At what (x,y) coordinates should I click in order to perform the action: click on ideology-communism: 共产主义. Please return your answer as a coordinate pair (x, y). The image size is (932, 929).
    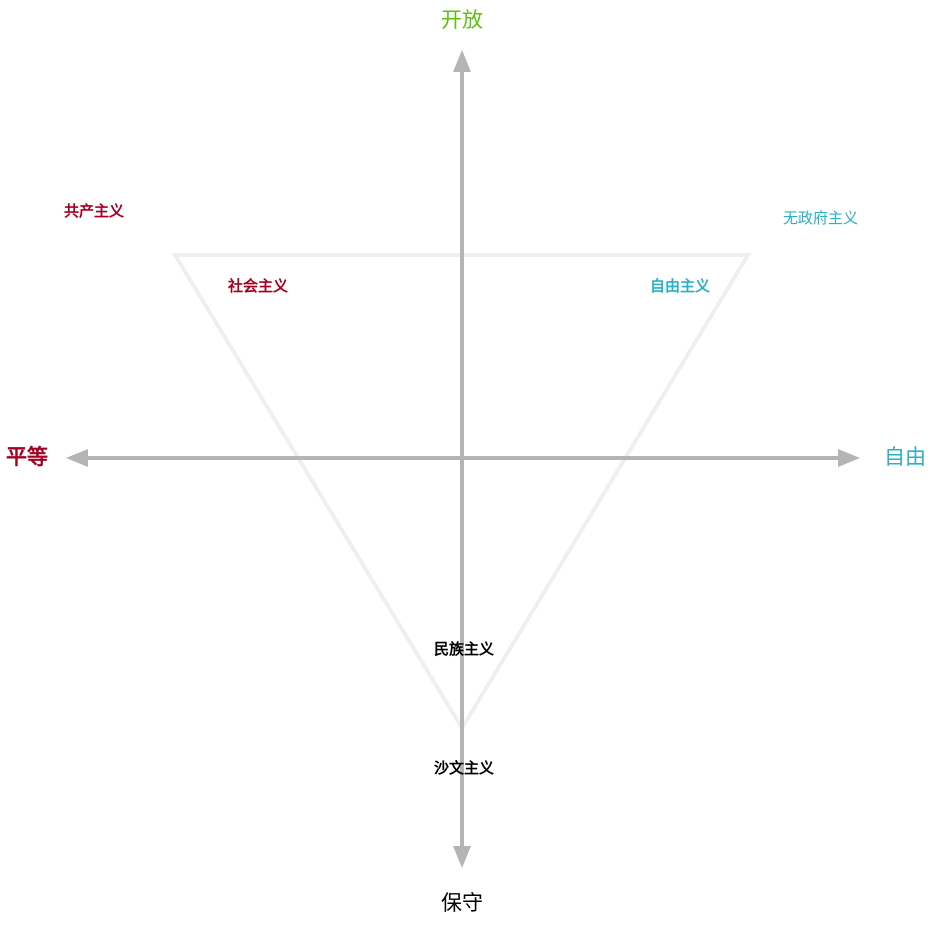
    Looking at the image, I should click on (94, 211).